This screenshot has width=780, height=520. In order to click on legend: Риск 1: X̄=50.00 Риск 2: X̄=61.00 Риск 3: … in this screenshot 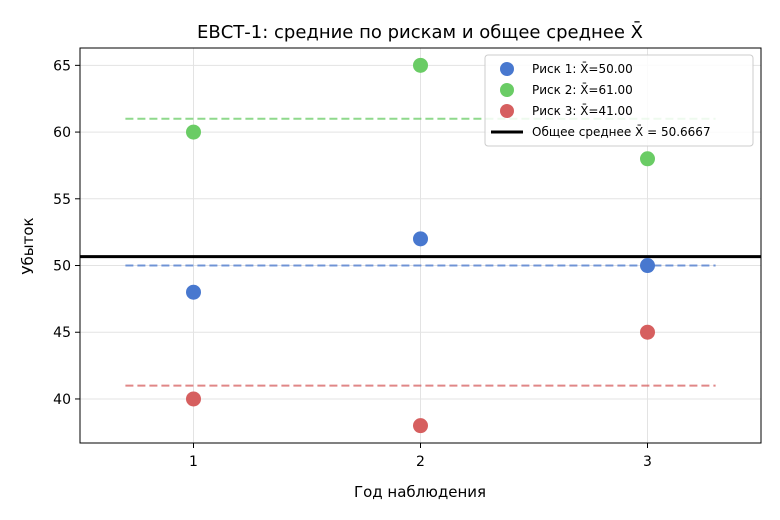, I will do `click(619, 100)`.